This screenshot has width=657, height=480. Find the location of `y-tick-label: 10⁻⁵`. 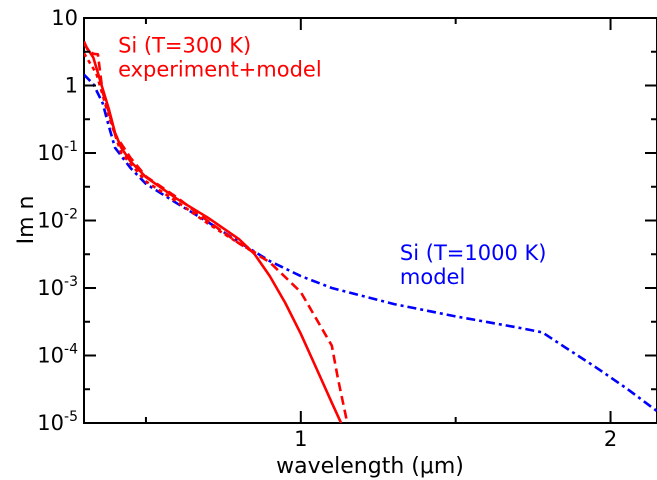

y-tick-label: 10⁻⁵ is located at coordinates (57, 422).